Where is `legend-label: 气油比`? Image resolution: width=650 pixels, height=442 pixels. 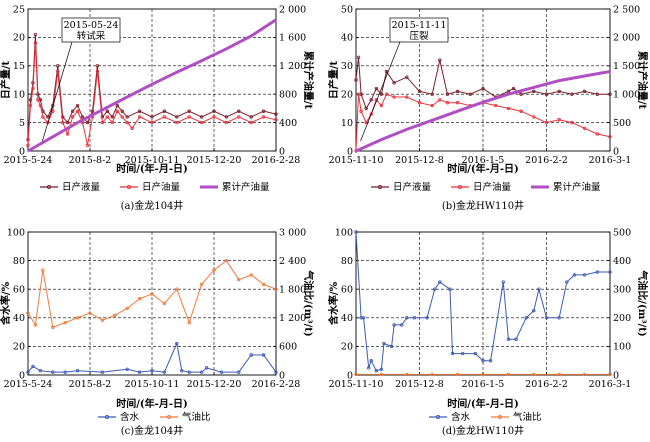
legend-label: 气油比 is located at coordinates (196, 417).